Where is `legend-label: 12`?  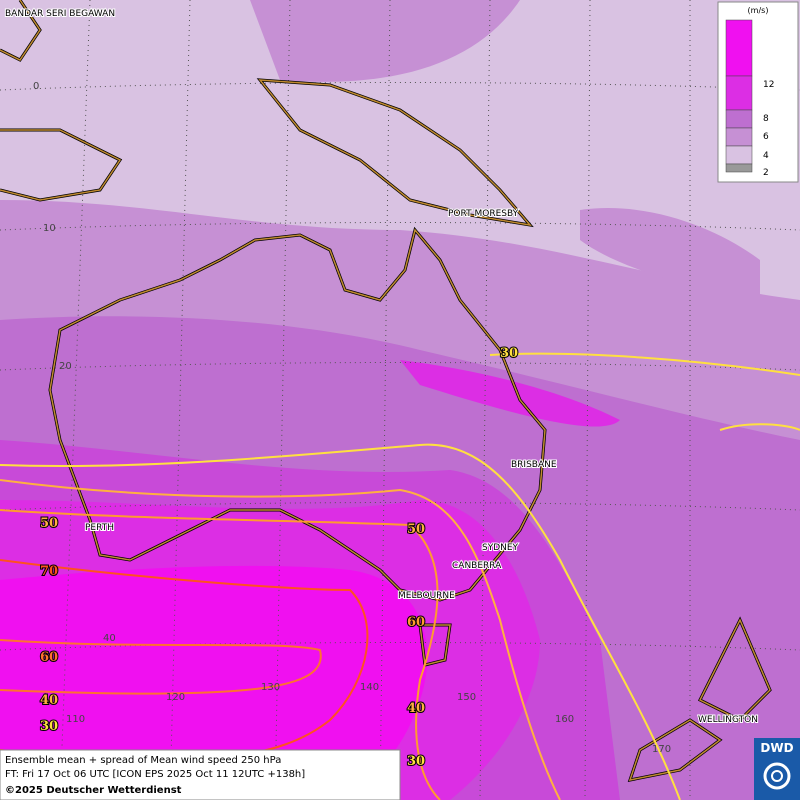 legend-label: 12 is located at coordinates (768, 85).